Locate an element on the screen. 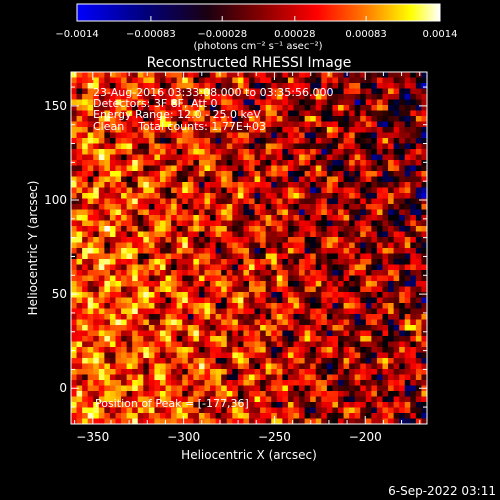 This screenshot has height=500, width=500. y-tick-label: 150 is located at coordinates (55, 106).